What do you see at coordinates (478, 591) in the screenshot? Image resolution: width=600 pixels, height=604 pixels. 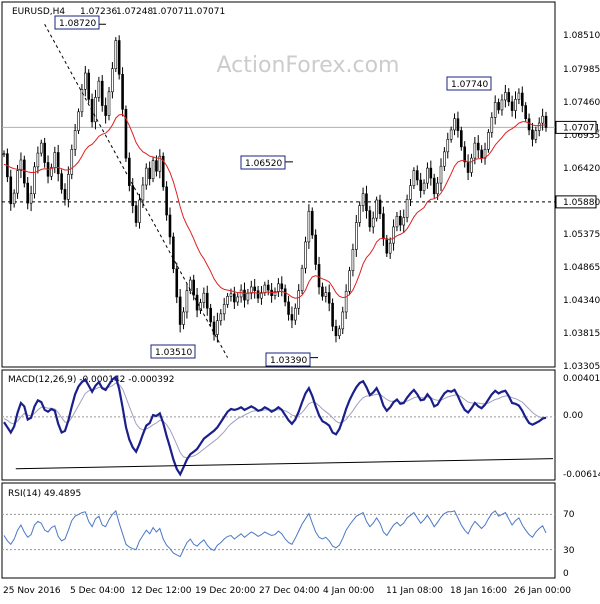 I see `x-tick-label: 18 Jan 16:00` at bounding box center [478, 591].